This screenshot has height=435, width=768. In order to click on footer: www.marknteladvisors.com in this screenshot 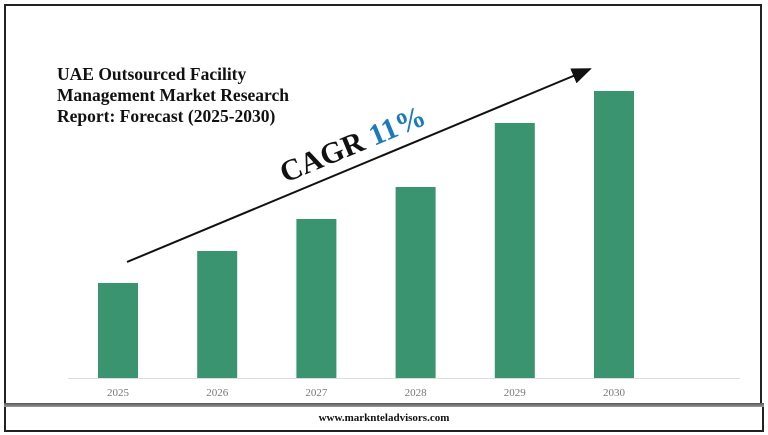, I will do `click(384, 419)`.